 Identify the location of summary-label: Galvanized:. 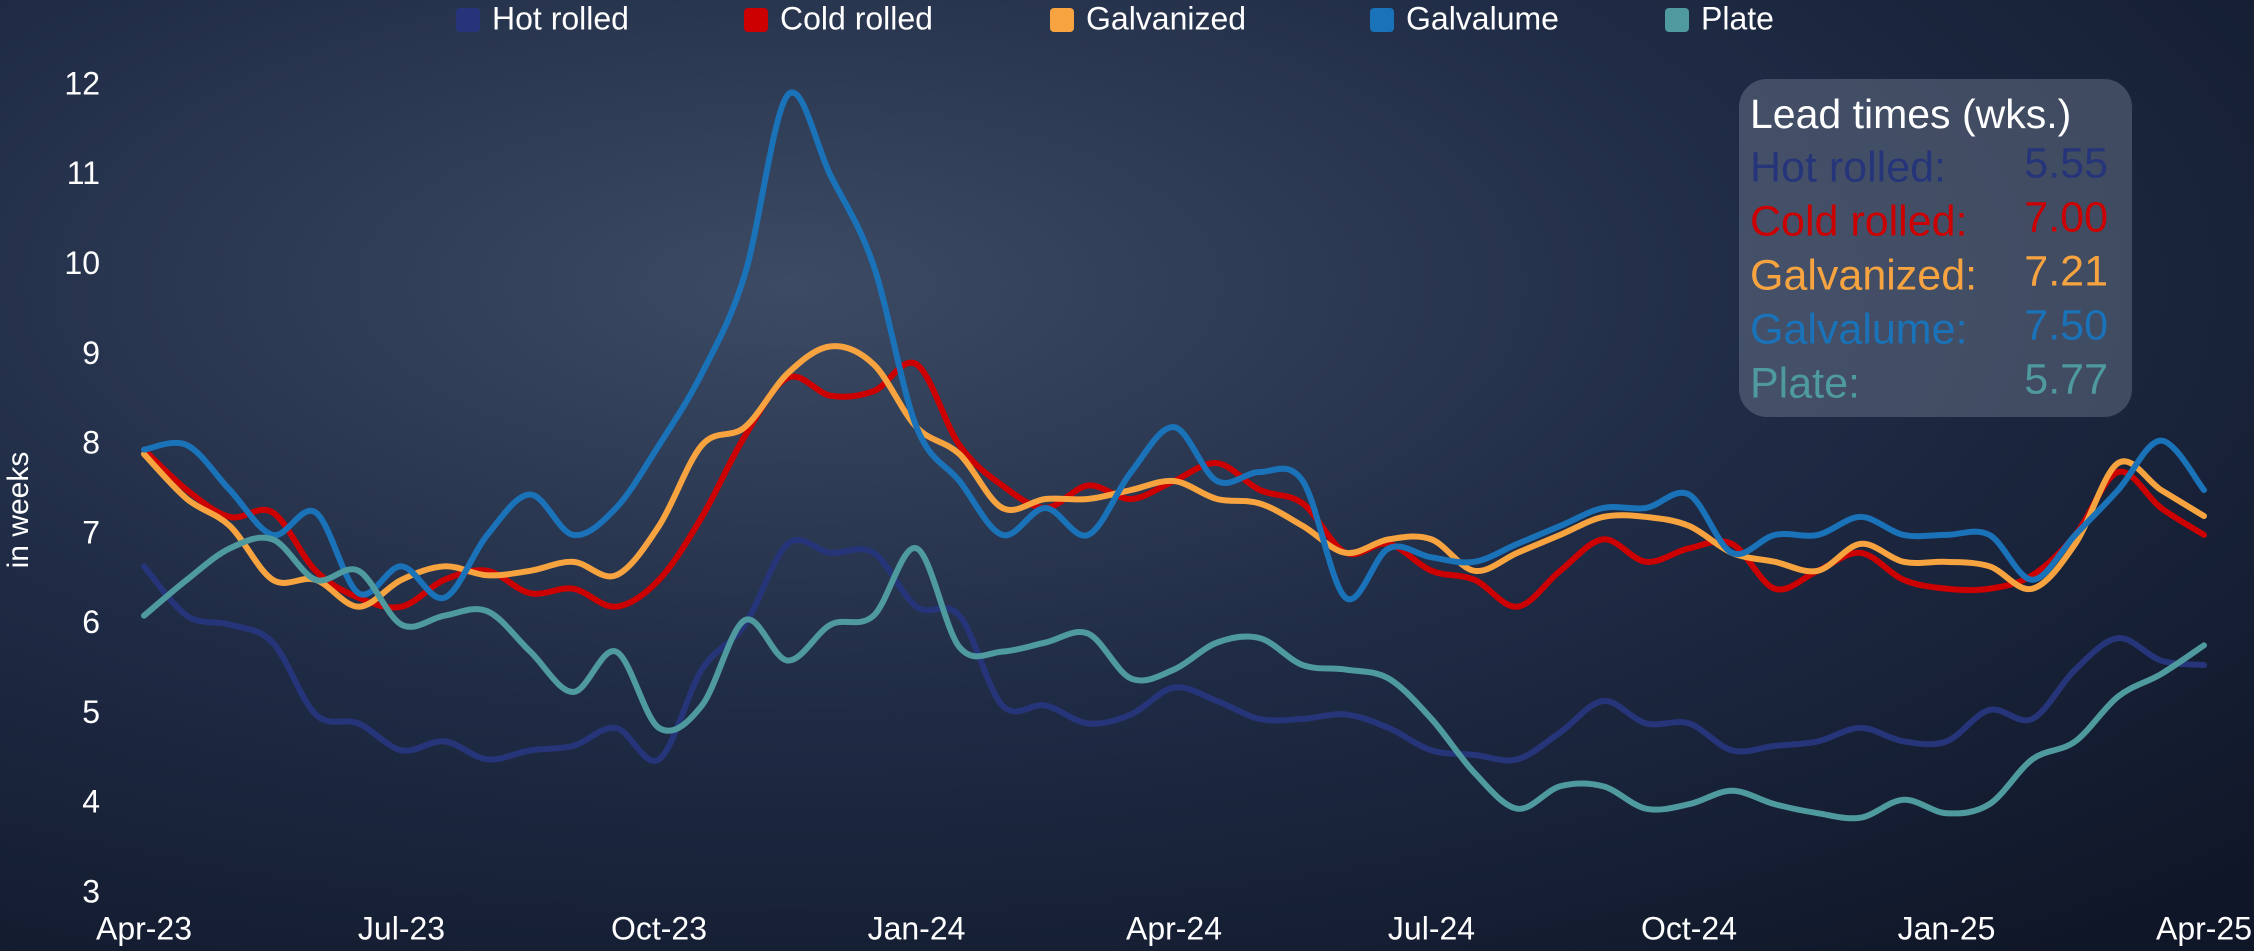
(1863, 275).